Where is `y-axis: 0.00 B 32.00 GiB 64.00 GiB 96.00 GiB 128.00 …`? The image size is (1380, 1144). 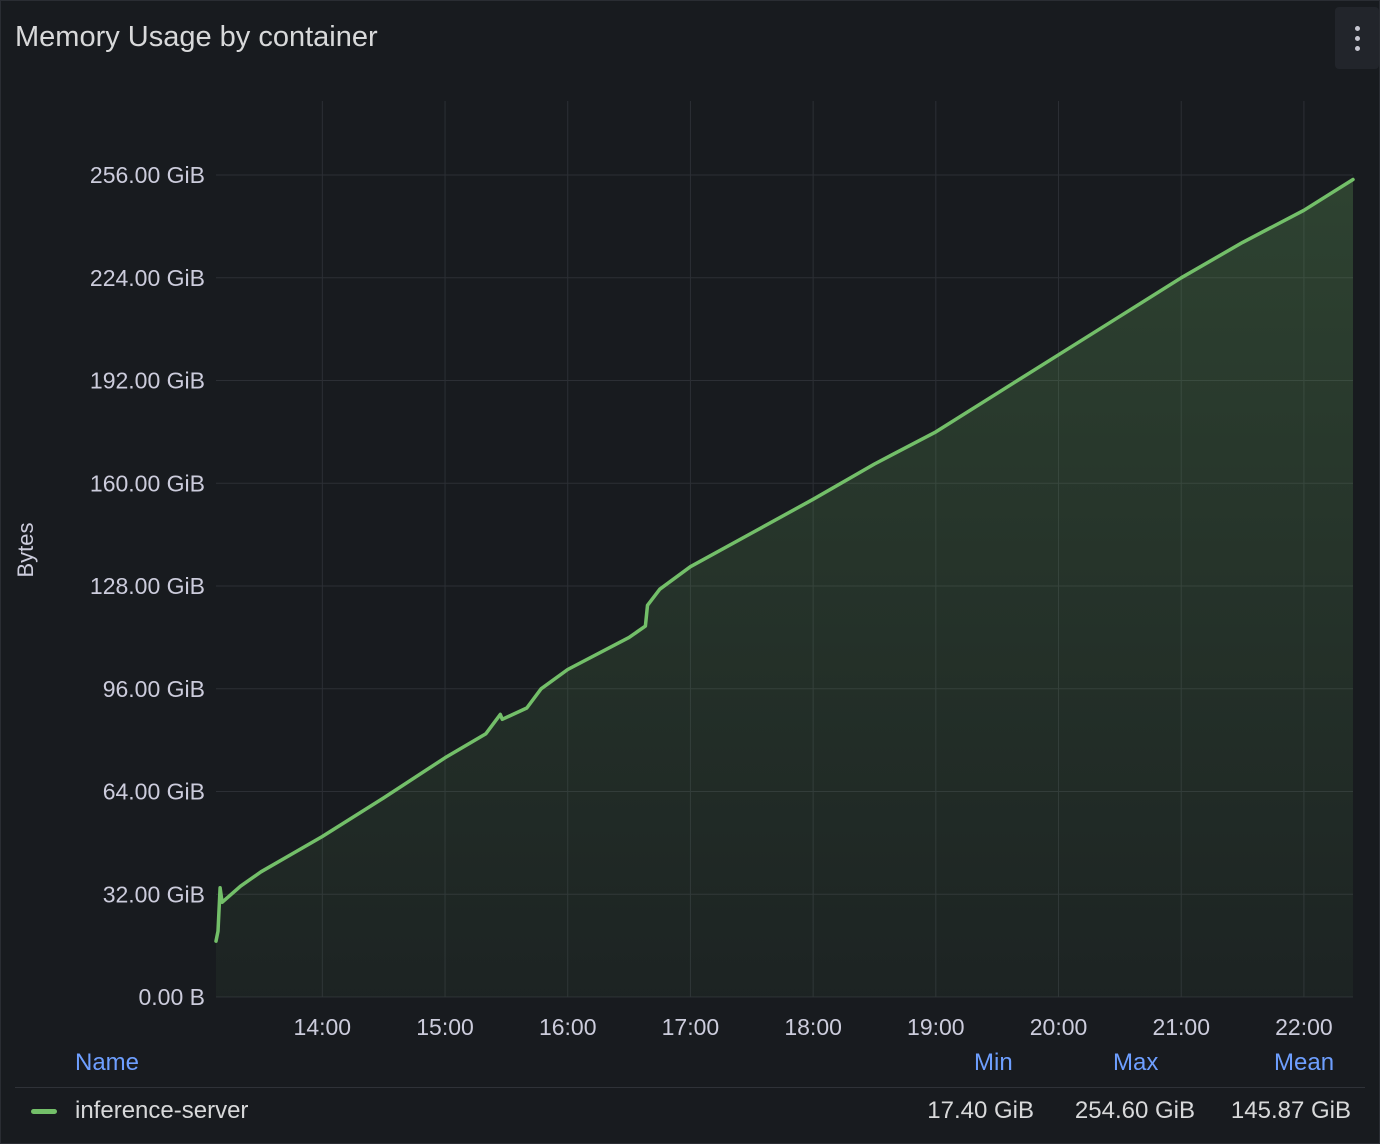
y-axis: 0.00 B 32.00 GiB 64.00 GiB 96.00 GiB 128.00 … is located at coordinates (147, 586).